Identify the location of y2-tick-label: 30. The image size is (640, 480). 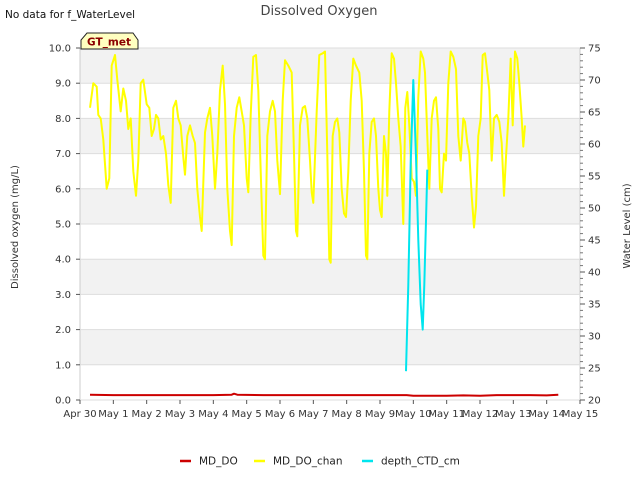
(594, 337).